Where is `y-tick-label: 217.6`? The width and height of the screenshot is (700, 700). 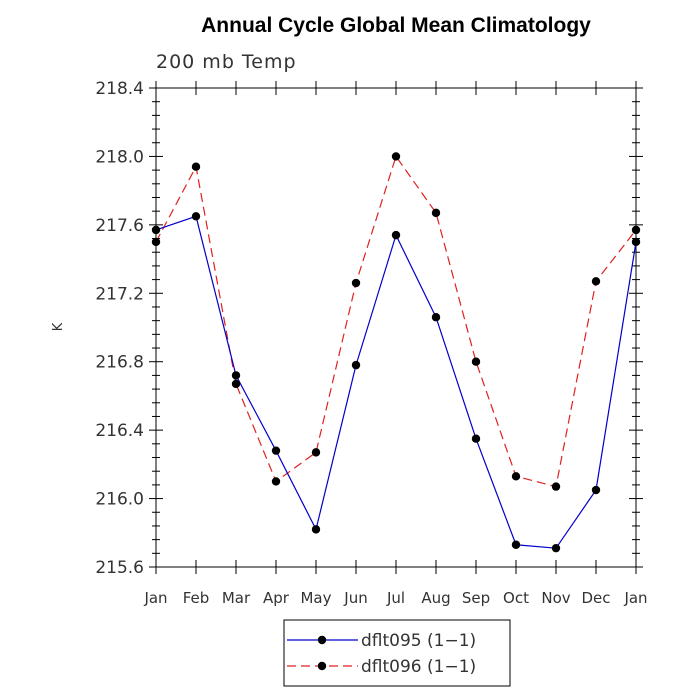 y-tick-label: 217.6 is located at coordinates (119, 226).